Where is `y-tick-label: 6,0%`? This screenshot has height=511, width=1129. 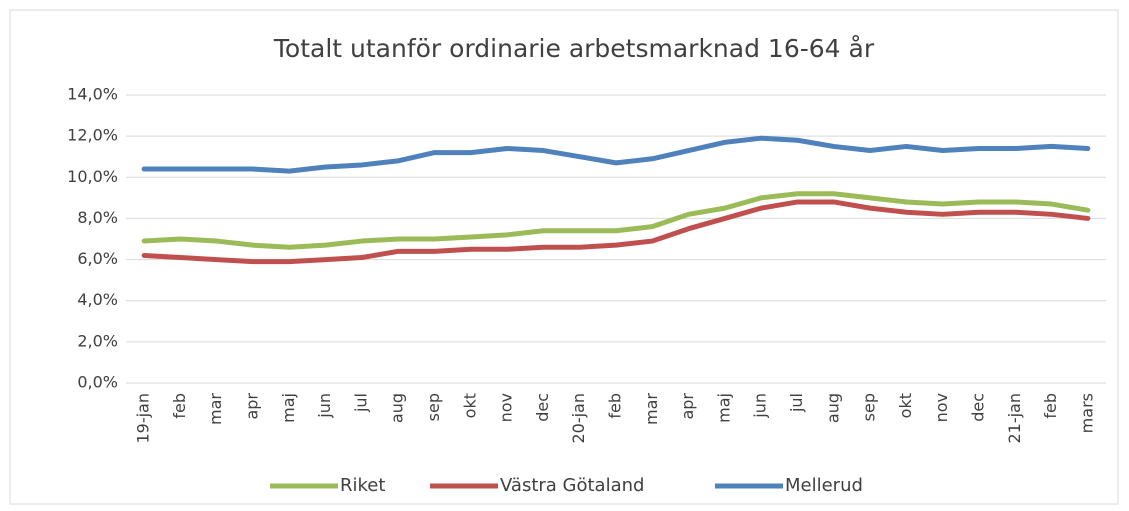 y-tick-label: 6,0% is located at coordinates (97, 258).